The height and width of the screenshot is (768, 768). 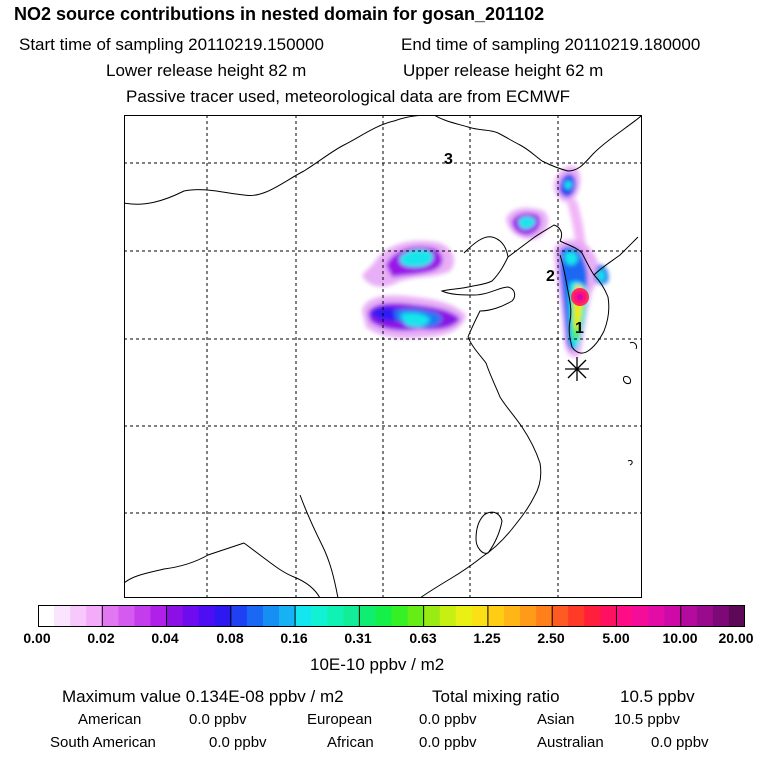 I want to click on region-name: American, so click(x=110, y=719).